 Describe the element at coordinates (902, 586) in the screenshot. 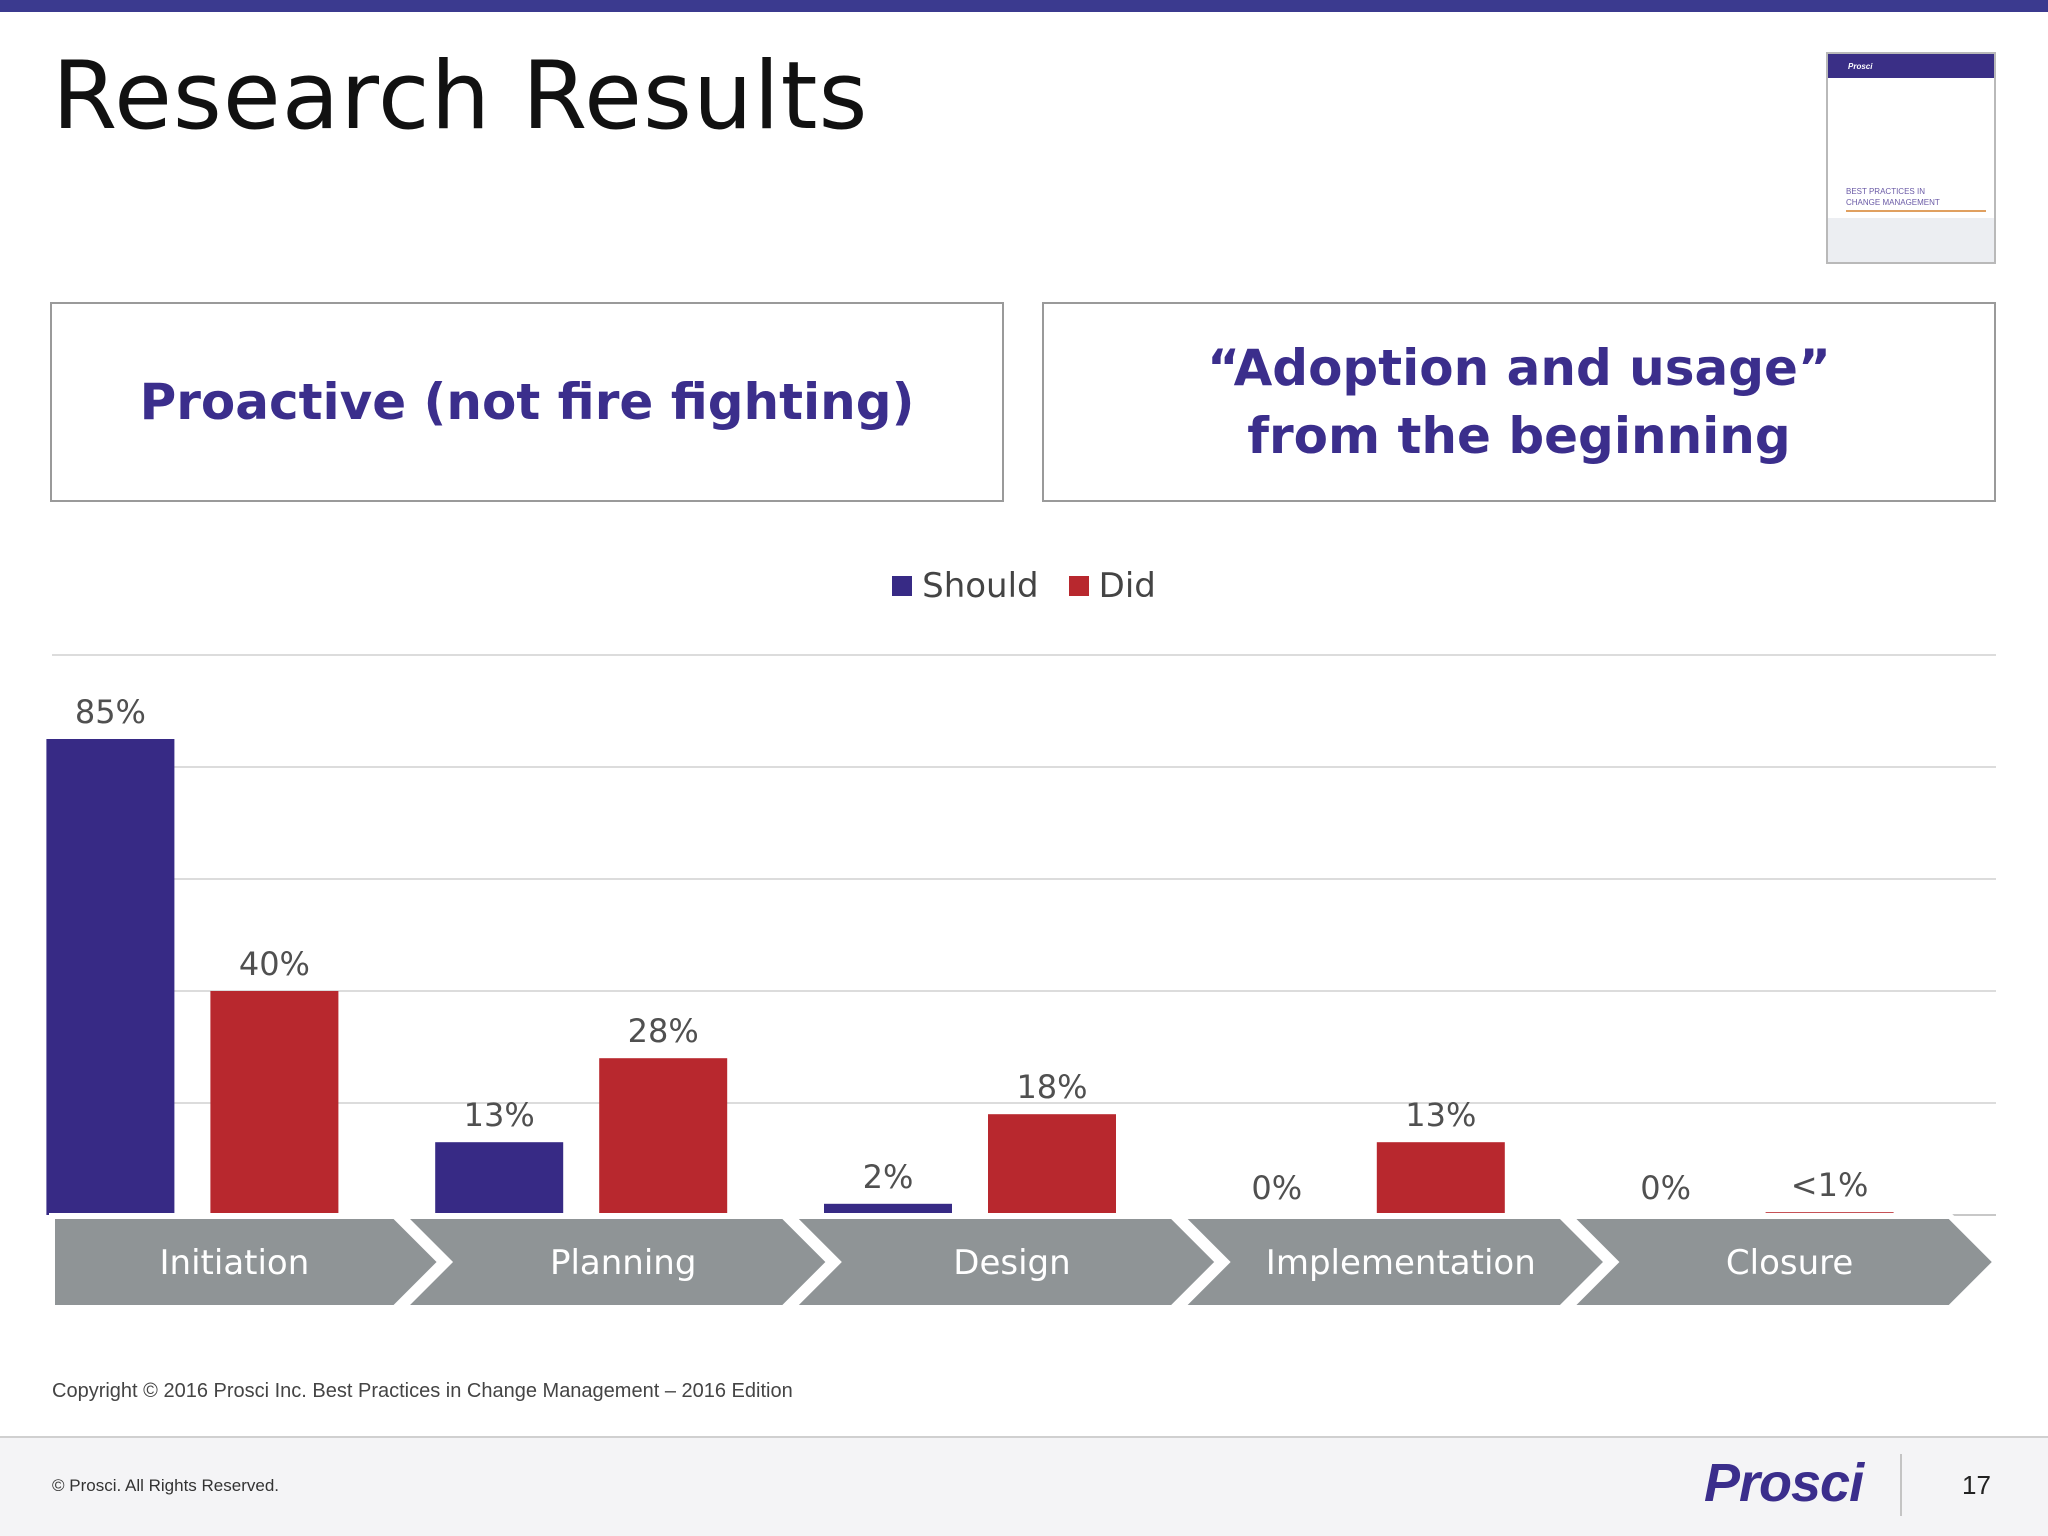

I see `legend-swatch-should` at that location.